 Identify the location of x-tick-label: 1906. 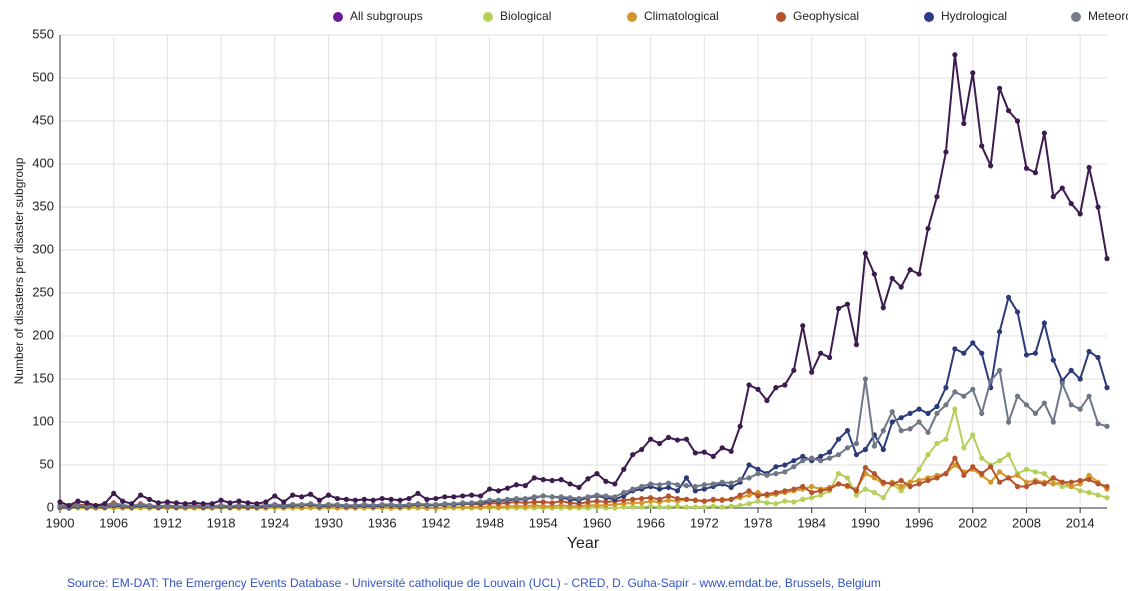
(113, 522).